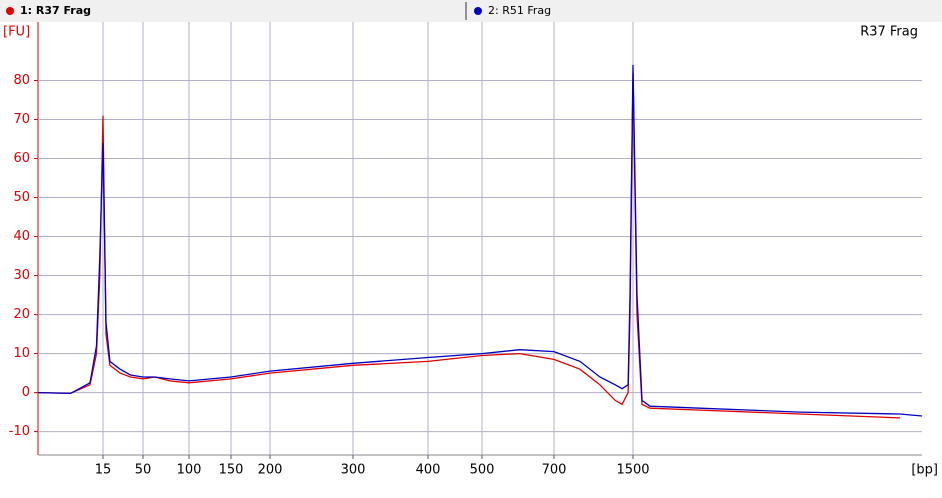 The image size is (942, 498). Describe the element at coordinates (26, 392) in the screenshot. I see `y-tick-label: 0` at that location.